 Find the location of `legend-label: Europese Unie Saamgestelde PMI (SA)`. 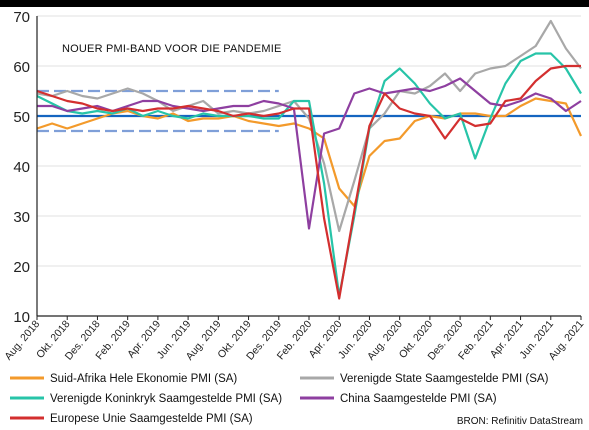

legend-label: Europese Unie Saamgestelde PMI (SA) is located at coordinates (151, 419).